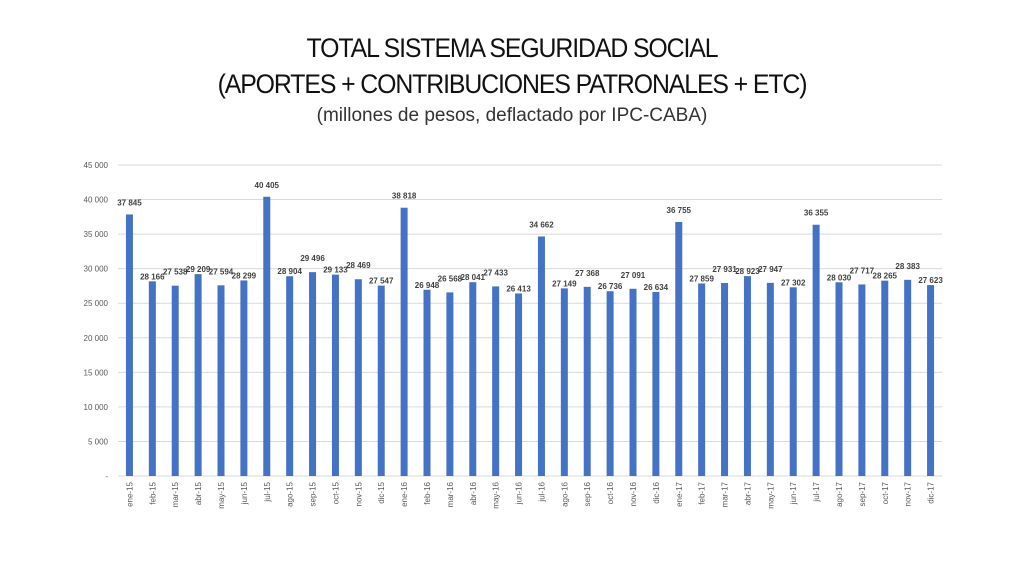 This screenshot has width=1024, height=576. What do you see at coordinates (564, 493) in the screenshot?
I see `x-tick-label: ago-16` at bounding box center [564, 493].